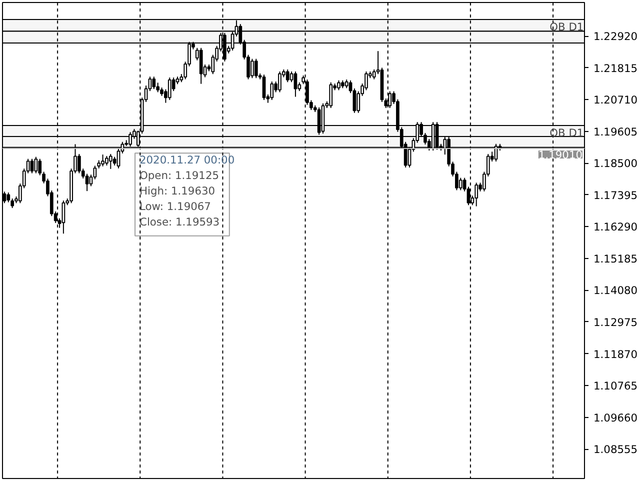 This screenshot has width=640, height=480. I want to click on y-tick-label: 1.12975, so click(616, 322).